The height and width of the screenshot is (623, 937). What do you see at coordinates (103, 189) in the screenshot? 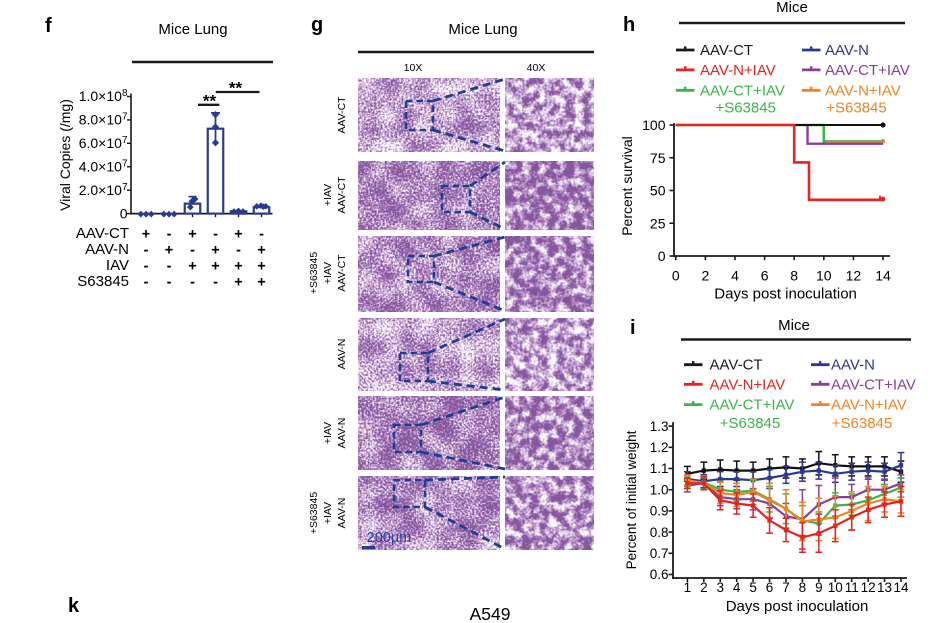
I see `svg-text: 2.0×10⁷` at bounding box center [103, 189].